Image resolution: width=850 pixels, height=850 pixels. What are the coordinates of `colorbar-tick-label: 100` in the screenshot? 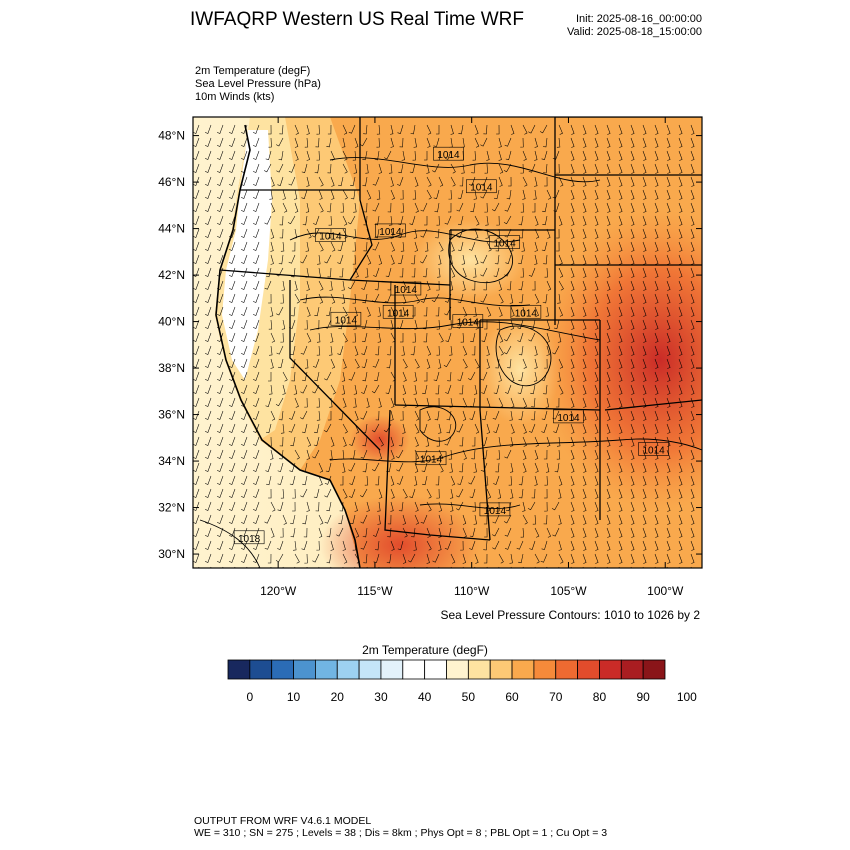 It's located at (687, 697).